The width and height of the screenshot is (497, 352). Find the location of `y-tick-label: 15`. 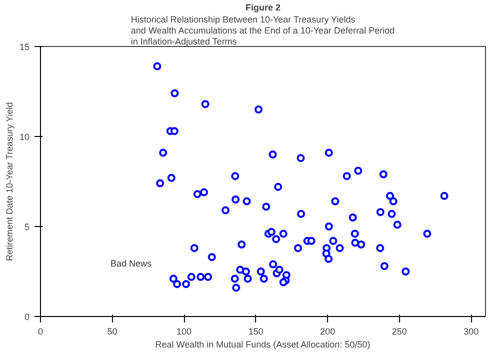

y-tick-label: 15 is located at coordinates (24, 47).